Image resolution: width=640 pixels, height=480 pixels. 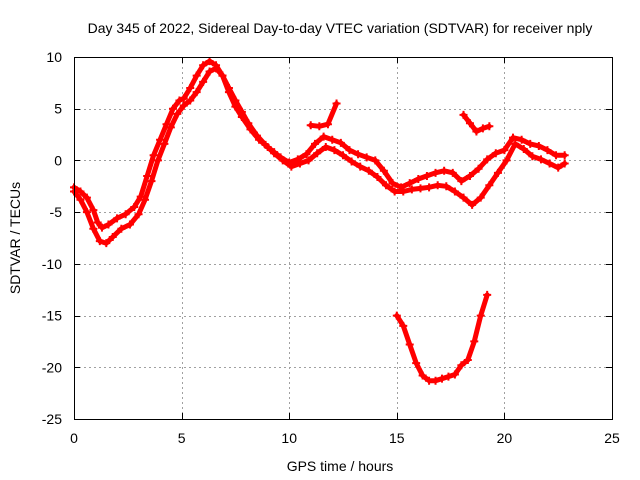 What do you see at coordinates (52, 264) in the screenshot?
I see `y-tick-label: -10` at bounding box center [52, 264].